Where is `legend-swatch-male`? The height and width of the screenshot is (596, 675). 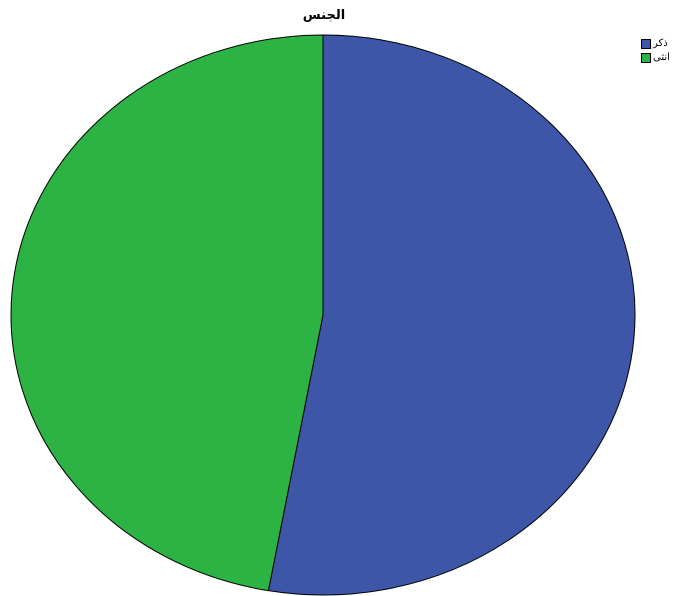
legend-swatch-male is located at coordinates (646, 44).